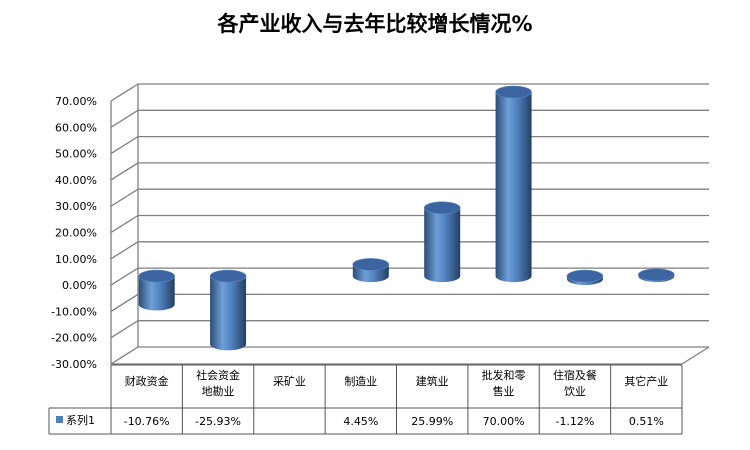 Image resolution: width=750 pixels, height=450 pixels. I want to click on y-tick-label: 30.00%, so click(76, 206).